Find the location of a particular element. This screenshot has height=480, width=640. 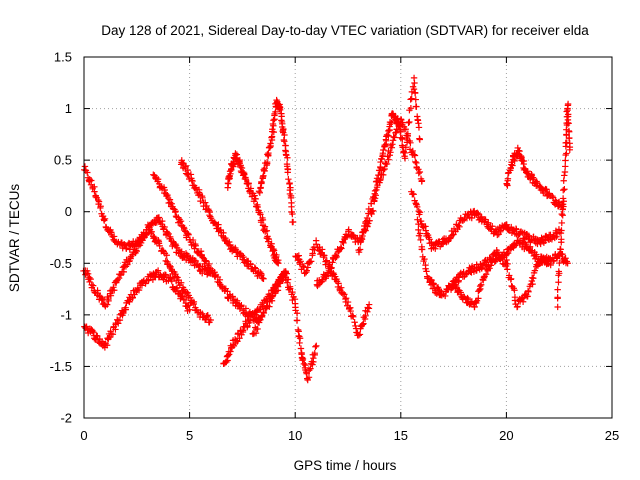

y-tick-label: 0.5 is located at coordinates (63, 160).